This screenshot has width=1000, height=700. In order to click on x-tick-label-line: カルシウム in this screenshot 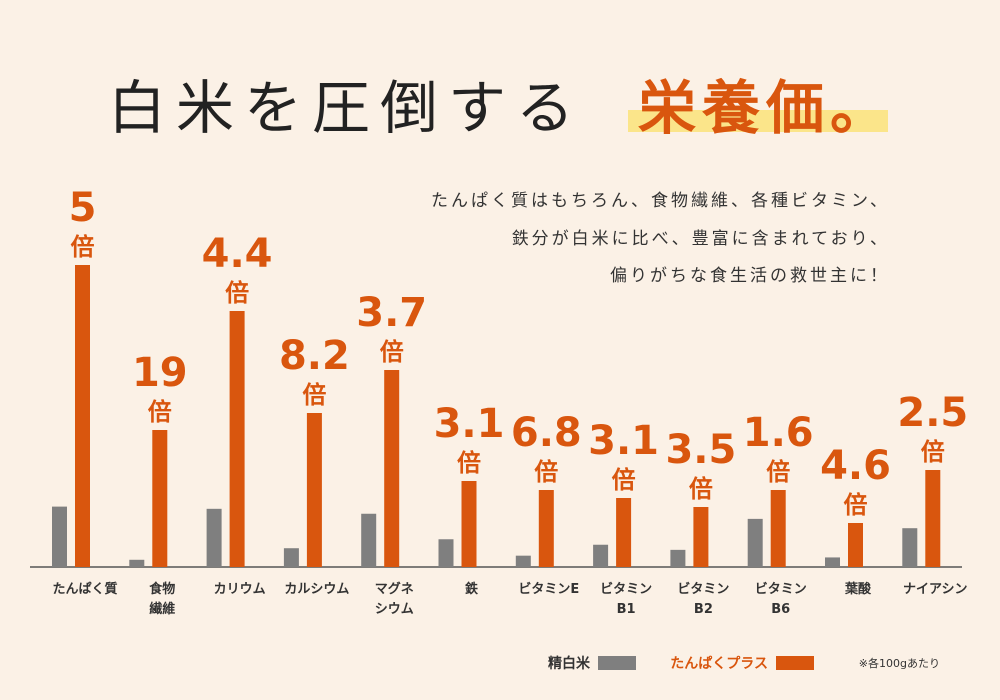, I will do `click(316, 589)`.